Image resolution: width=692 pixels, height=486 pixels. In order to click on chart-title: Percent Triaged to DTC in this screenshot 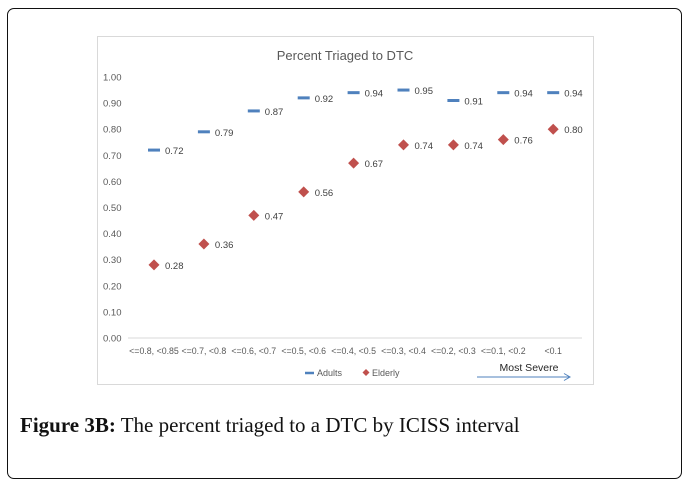, I will do `click(345, 55)`.